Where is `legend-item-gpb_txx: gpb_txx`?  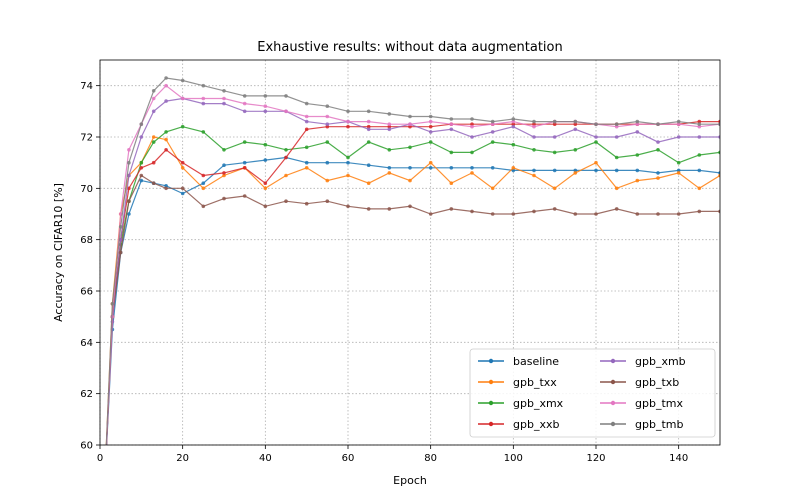 legend-item-gpb_txx: gpb_txx is located at coordinates (517, 382).